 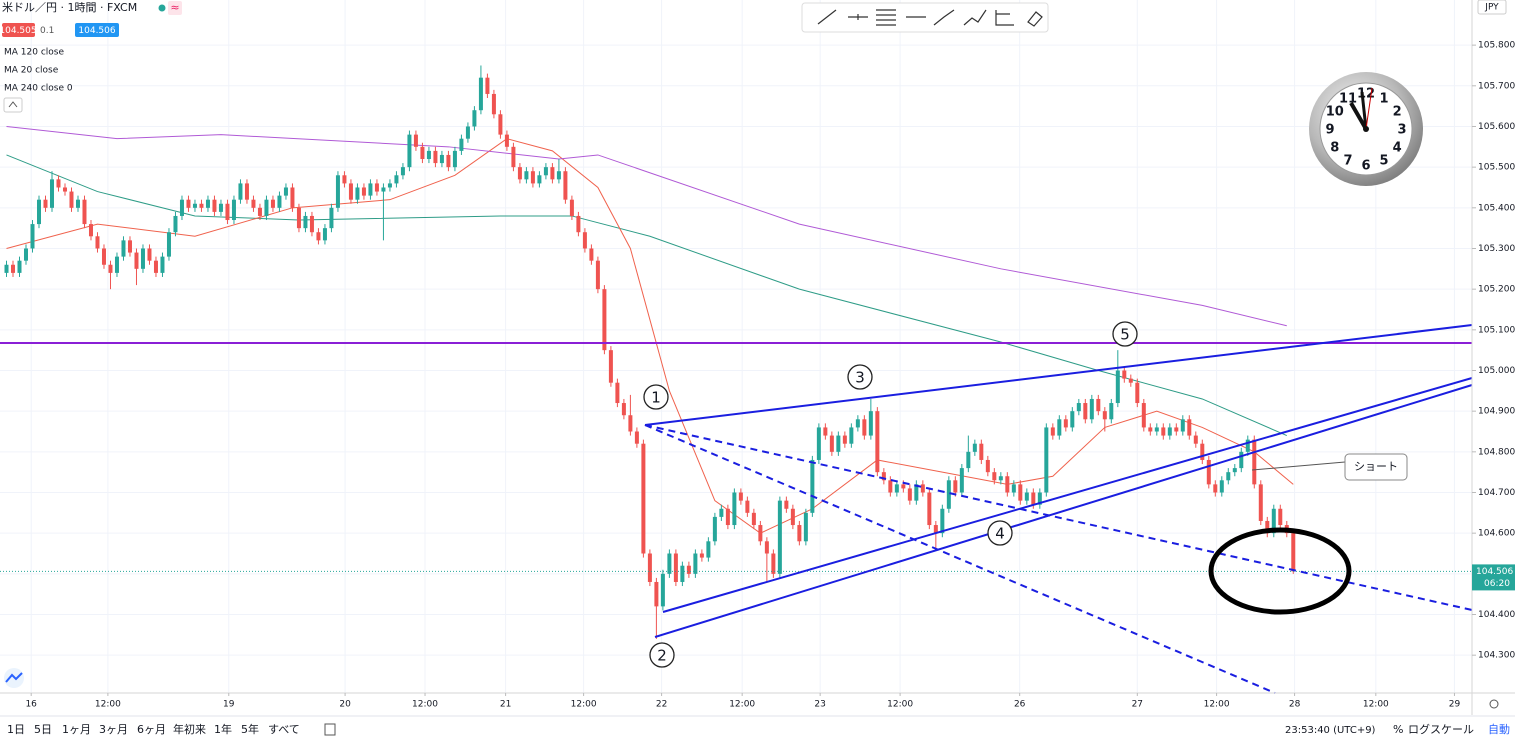 I want to click on currency-box, so click(x=1492, y=7).